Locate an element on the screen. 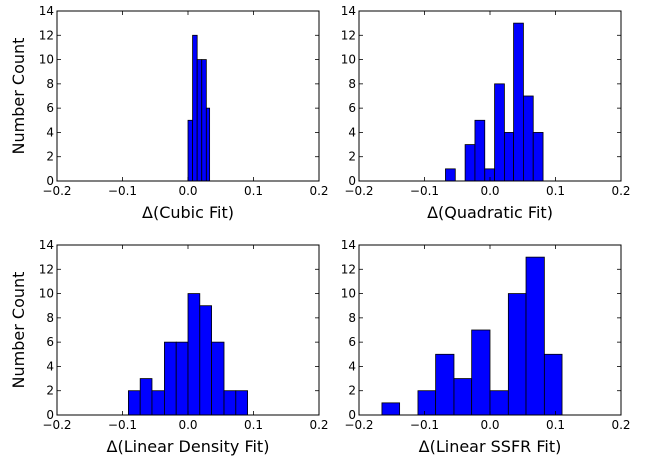 This screenshot has width=652, height=460. x-axis-label: Δ(Quadratic Fit) is located at coordinates (490, 212).